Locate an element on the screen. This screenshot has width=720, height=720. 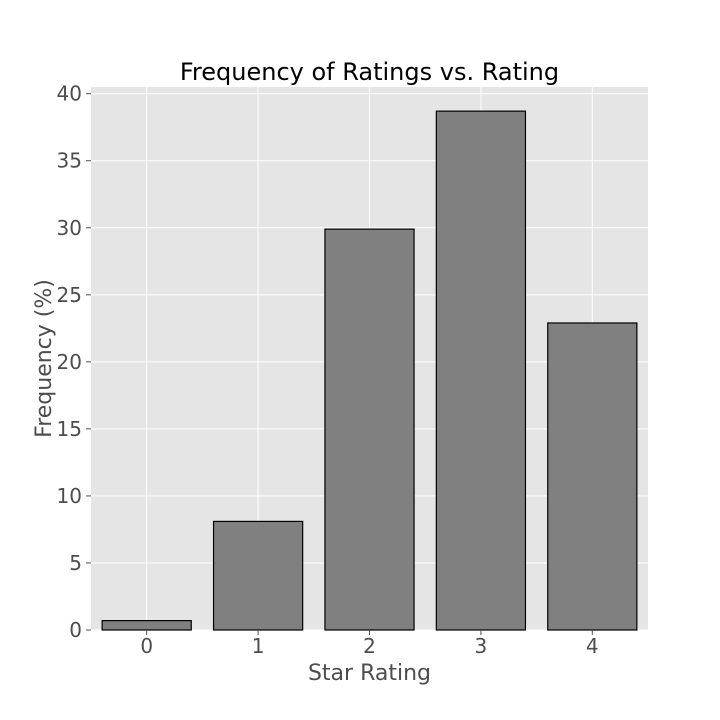
y-tick-label: 35 is located at coordinates (69, 161).